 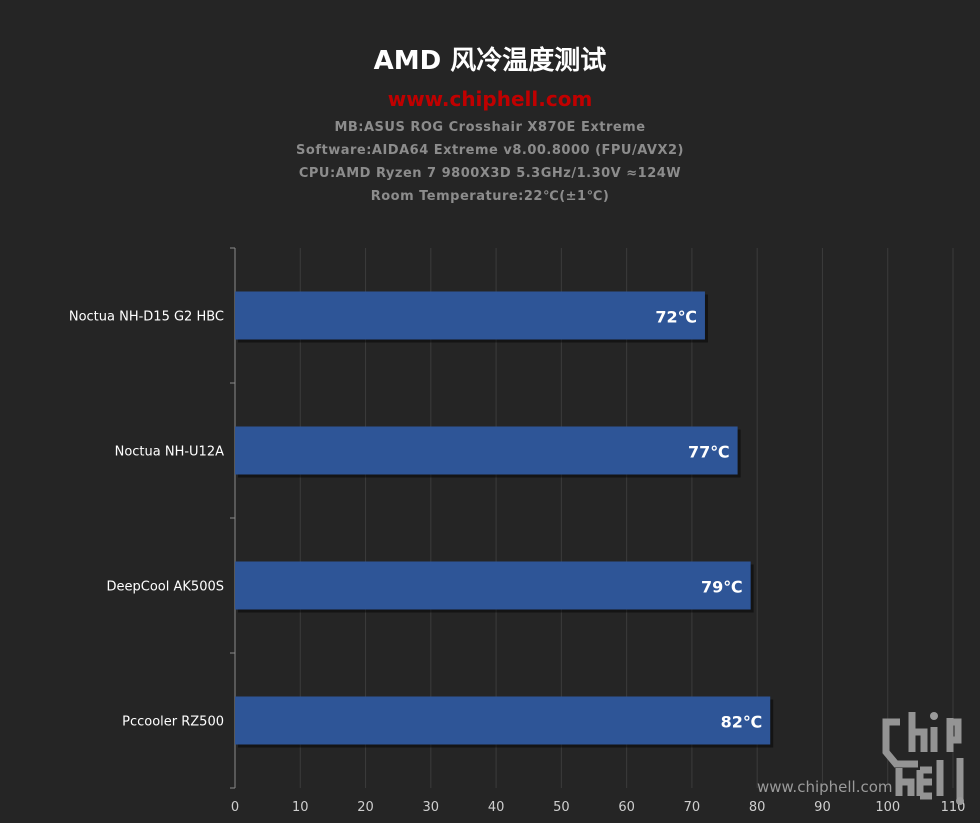 I want to click on data-label: 82℃, so click(x=742, y=722).